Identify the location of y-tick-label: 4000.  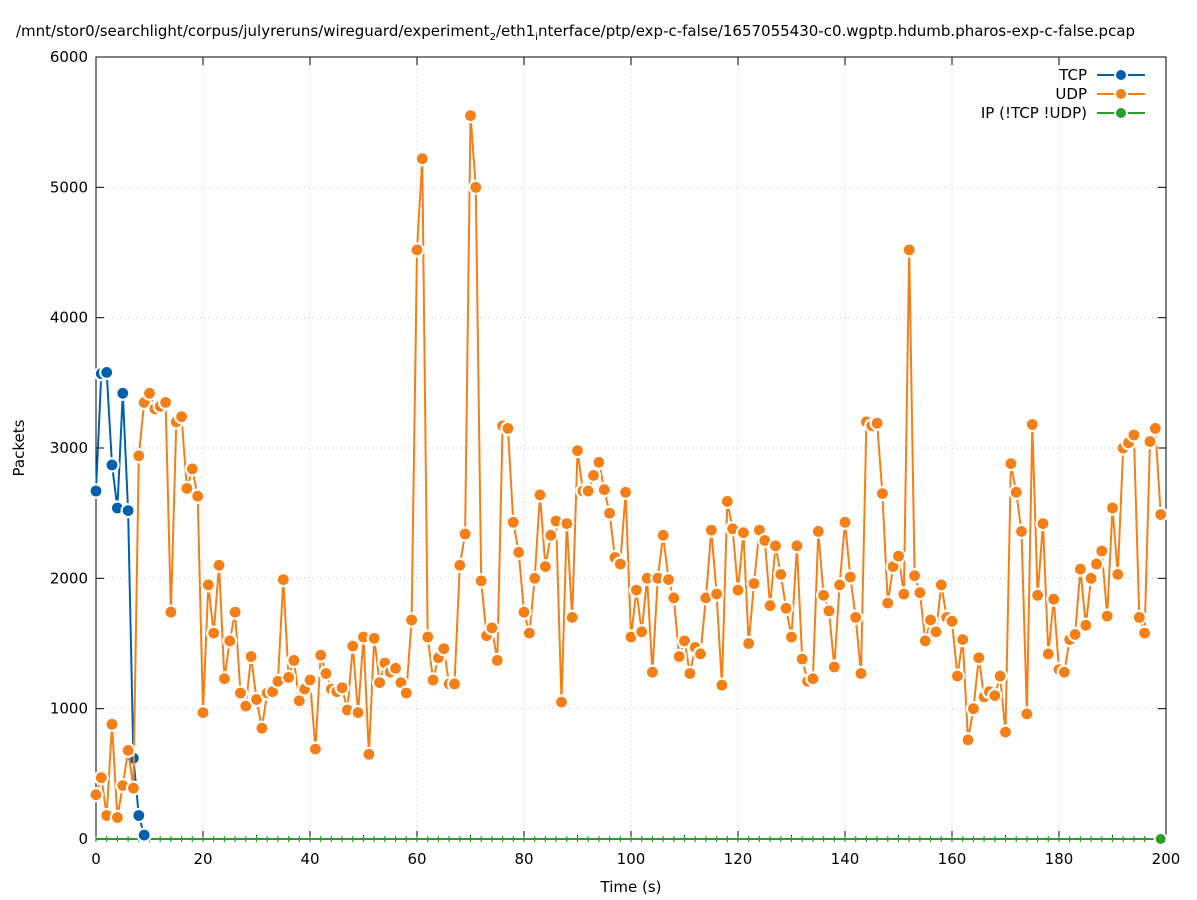
(69, 318).